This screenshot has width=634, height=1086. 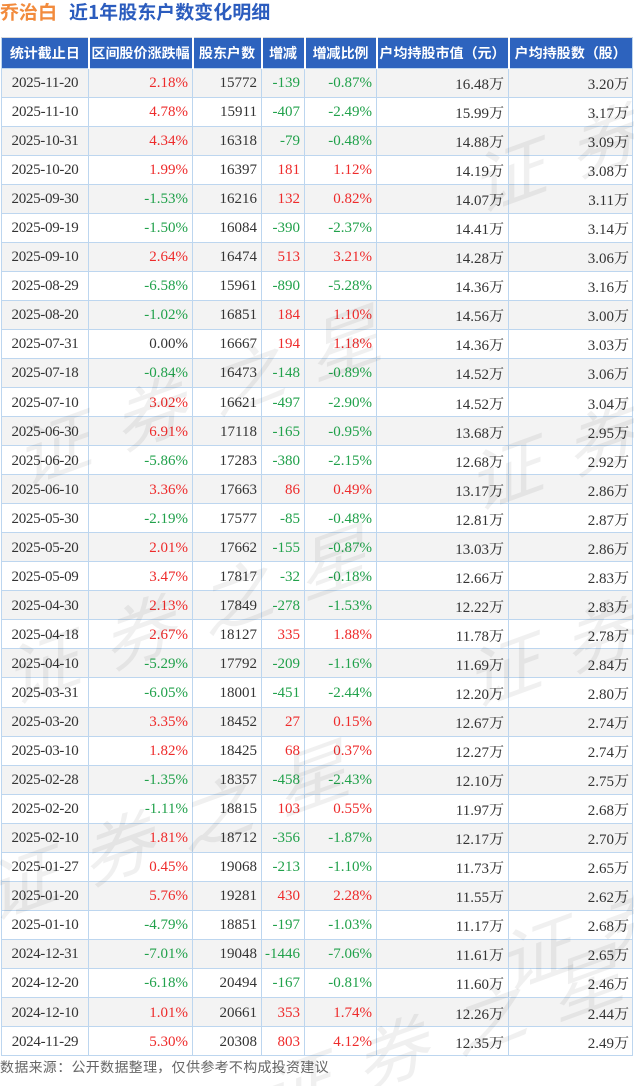 I want to click on header-cell-delta: 增减, so click(x=283, y=52).